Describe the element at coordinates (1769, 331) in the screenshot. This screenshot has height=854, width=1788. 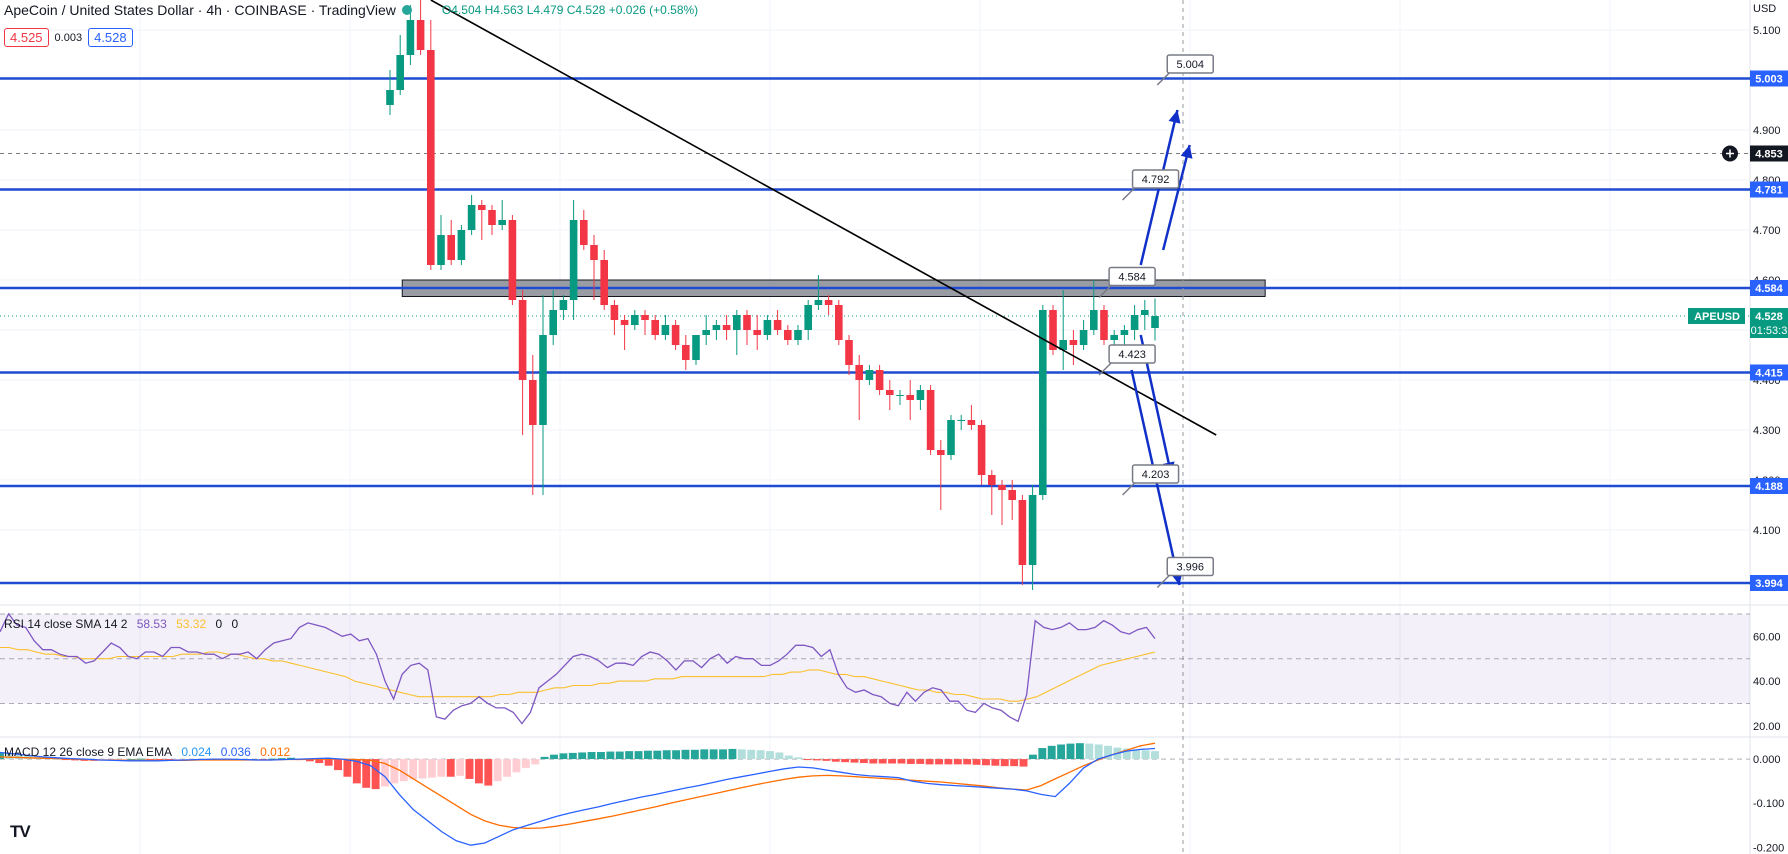
I see `countdown-label: 01:53:3` at that location.